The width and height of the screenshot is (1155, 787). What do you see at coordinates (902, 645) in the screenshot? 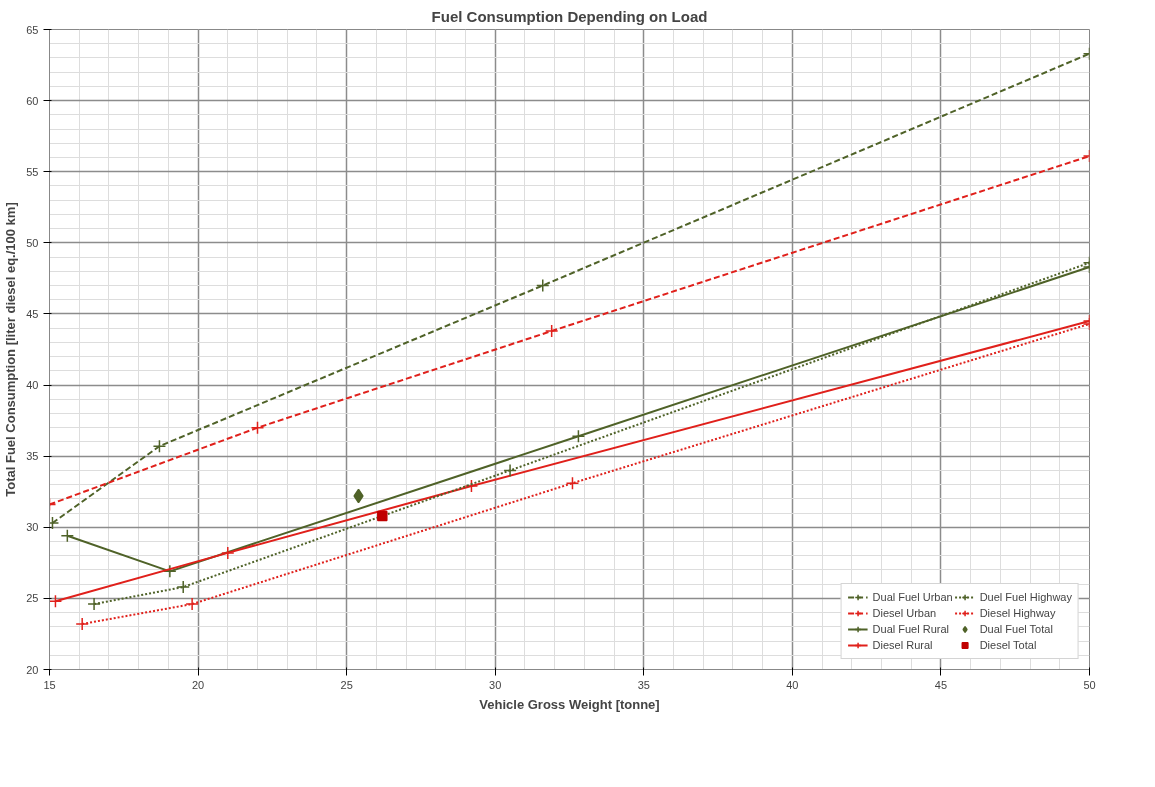
I see `legend-label: Diesel Rural` at bounding box center [902, 645].